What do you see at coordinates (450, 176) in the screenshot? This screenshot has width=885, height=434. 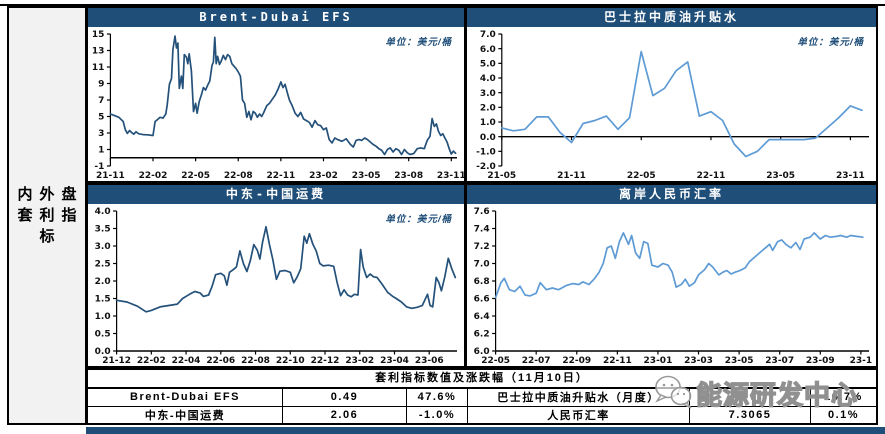 I see `svg-text: 23-11` at bounding box center [450, 176].